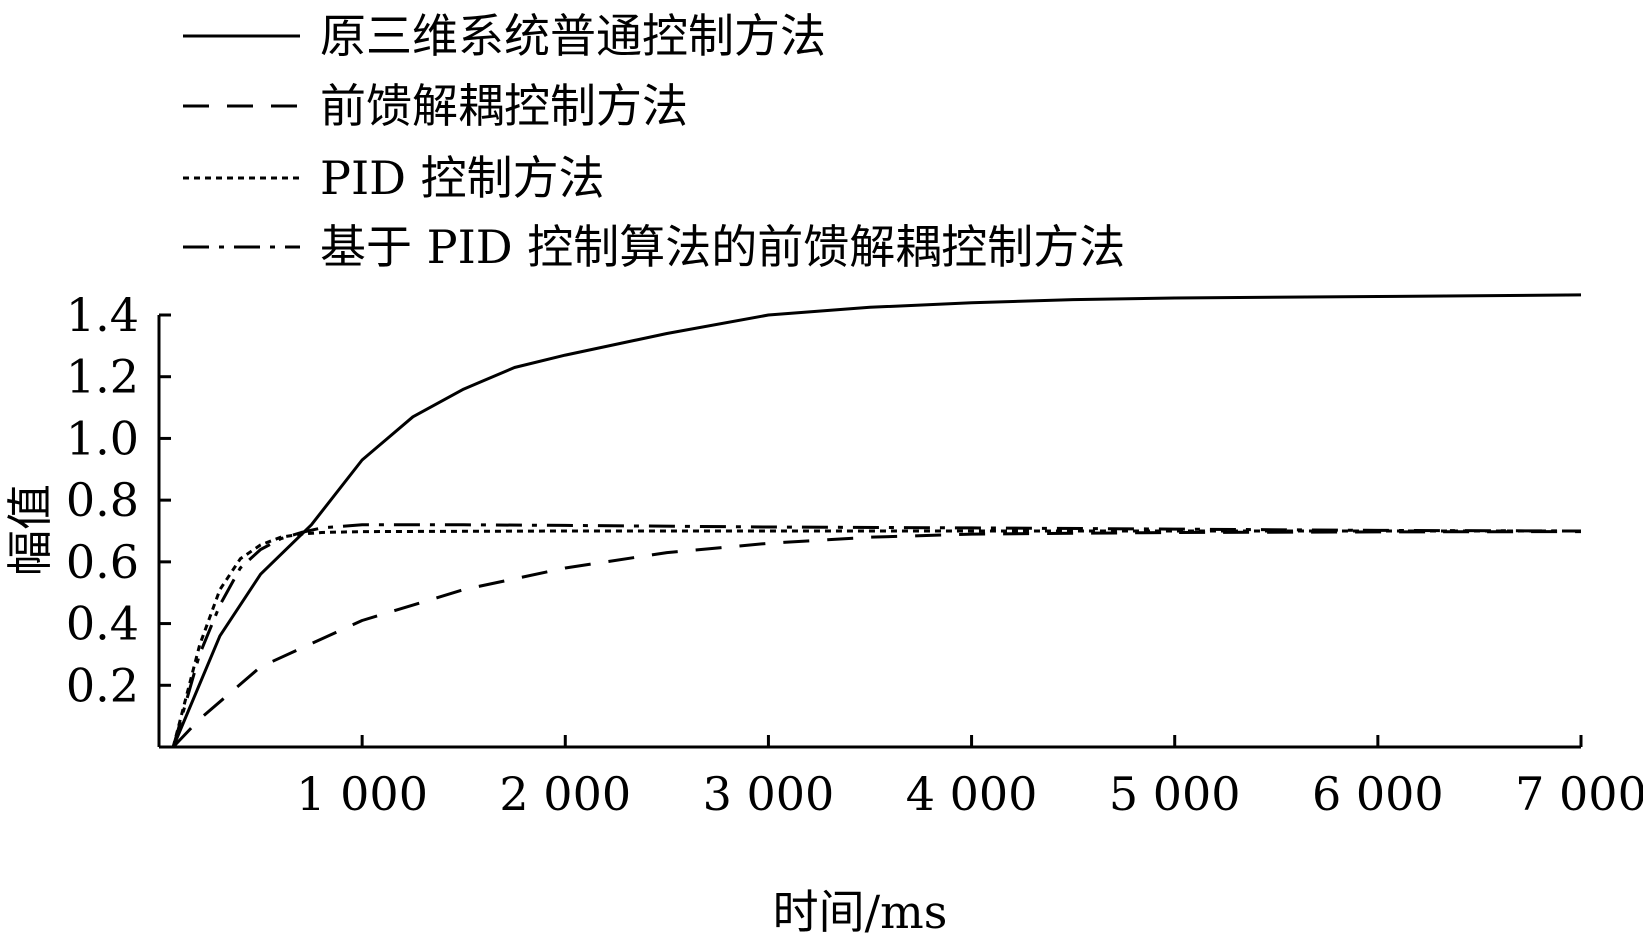 Image resolution: width=1643 pixels, height=939 pixels. Describe the element at coordinates (1378, 794) in the screenshot. I see `x-tick-label: 6 000` at that location.